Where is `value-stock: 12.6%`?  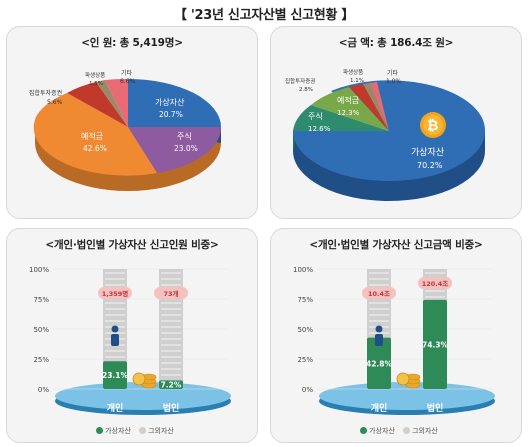 value-stock: 12.6% is located at coordinates (319, 129).